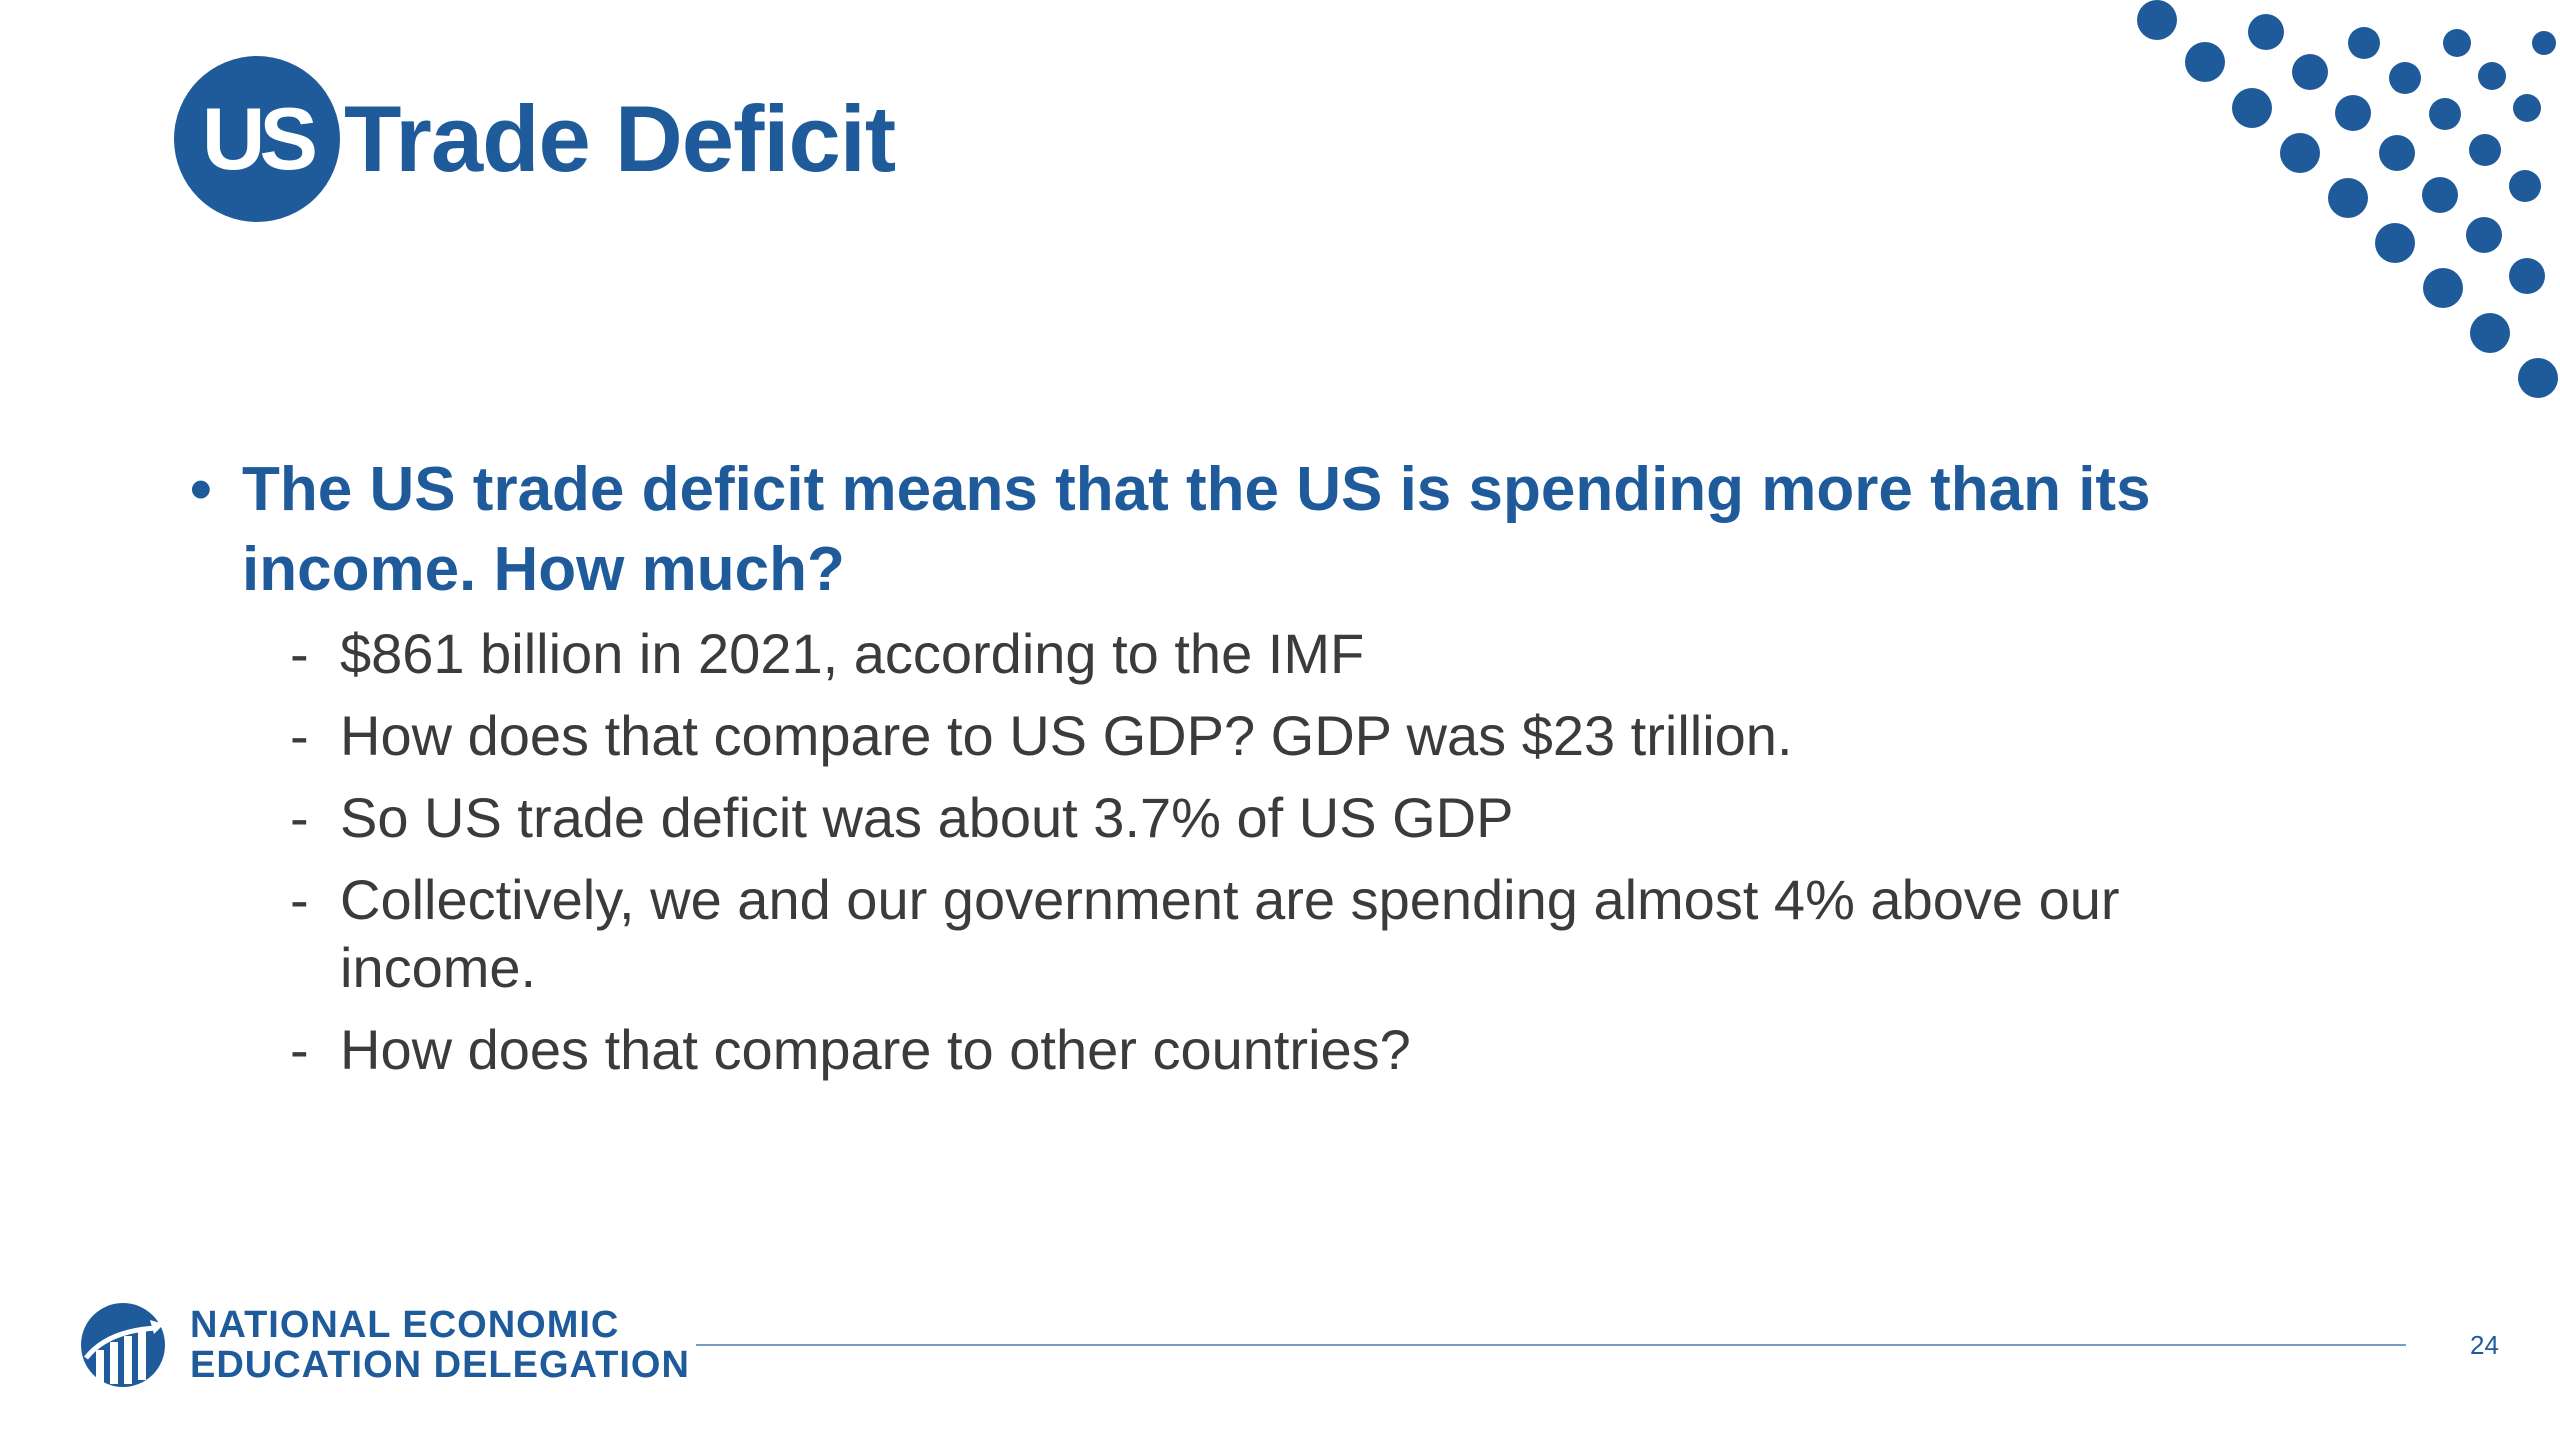 Image resolution: width=2560 pixels, height=1440 pixels. Describe the element at coordinates (620, 138) in the screenshot. I see `title-text: Trade Deficit` at that location.